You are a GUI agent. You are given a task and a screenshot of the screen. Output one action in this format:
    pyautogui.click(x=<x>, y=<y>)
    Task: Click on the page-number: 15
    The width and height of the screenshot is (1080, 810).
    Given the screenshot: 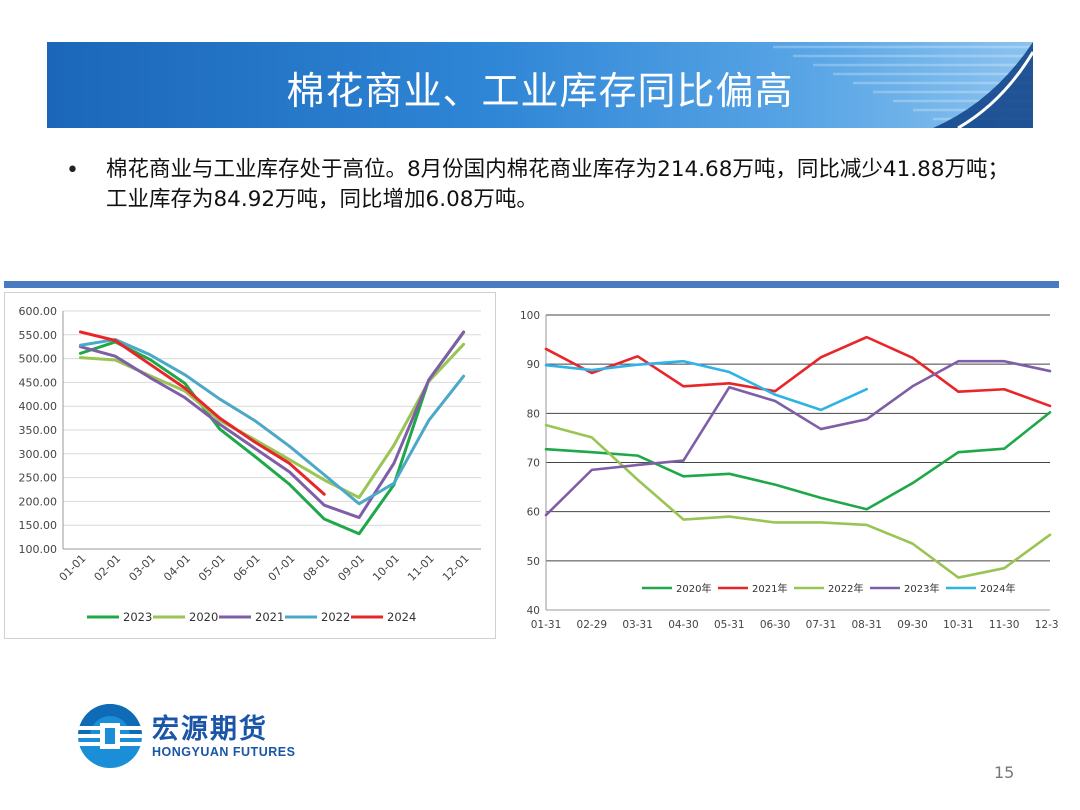 What is the action you would take?
    pyautogui.click(x=1004, y=772)
    